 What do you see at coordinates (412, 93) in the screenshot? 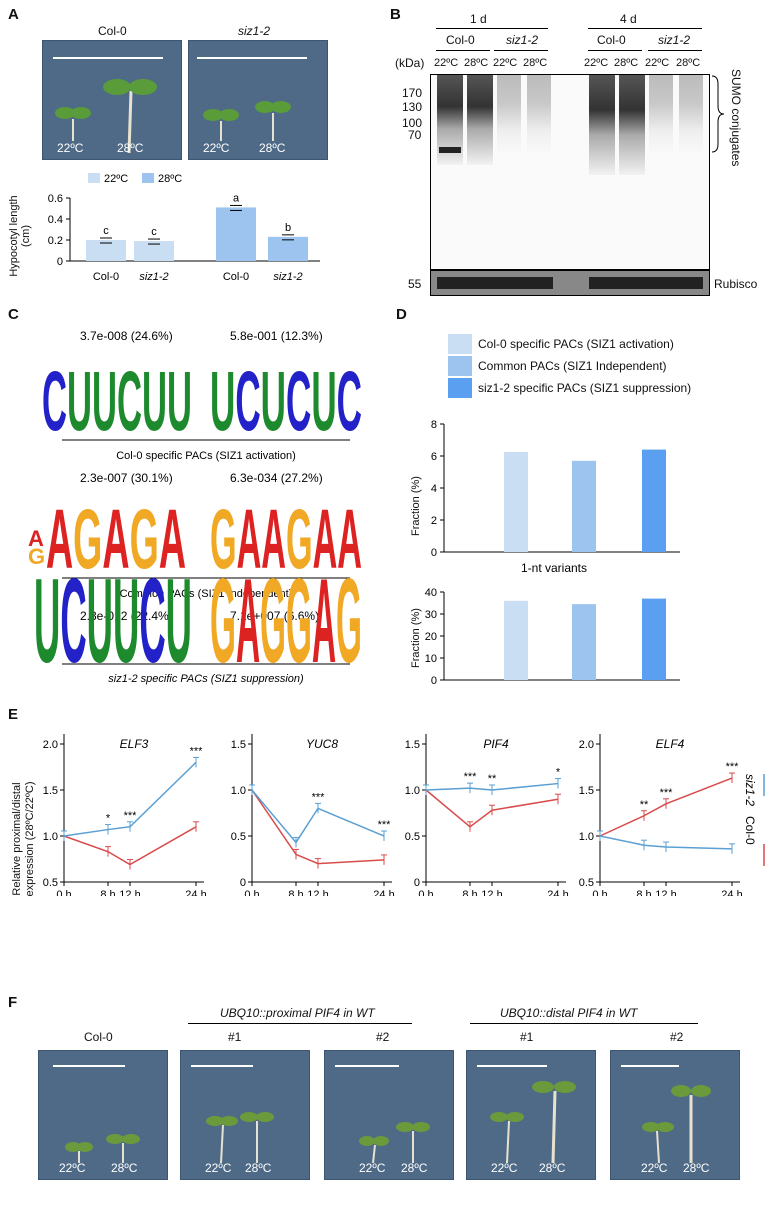
I see `marker-170: 170` at bounding box center [412, 93].